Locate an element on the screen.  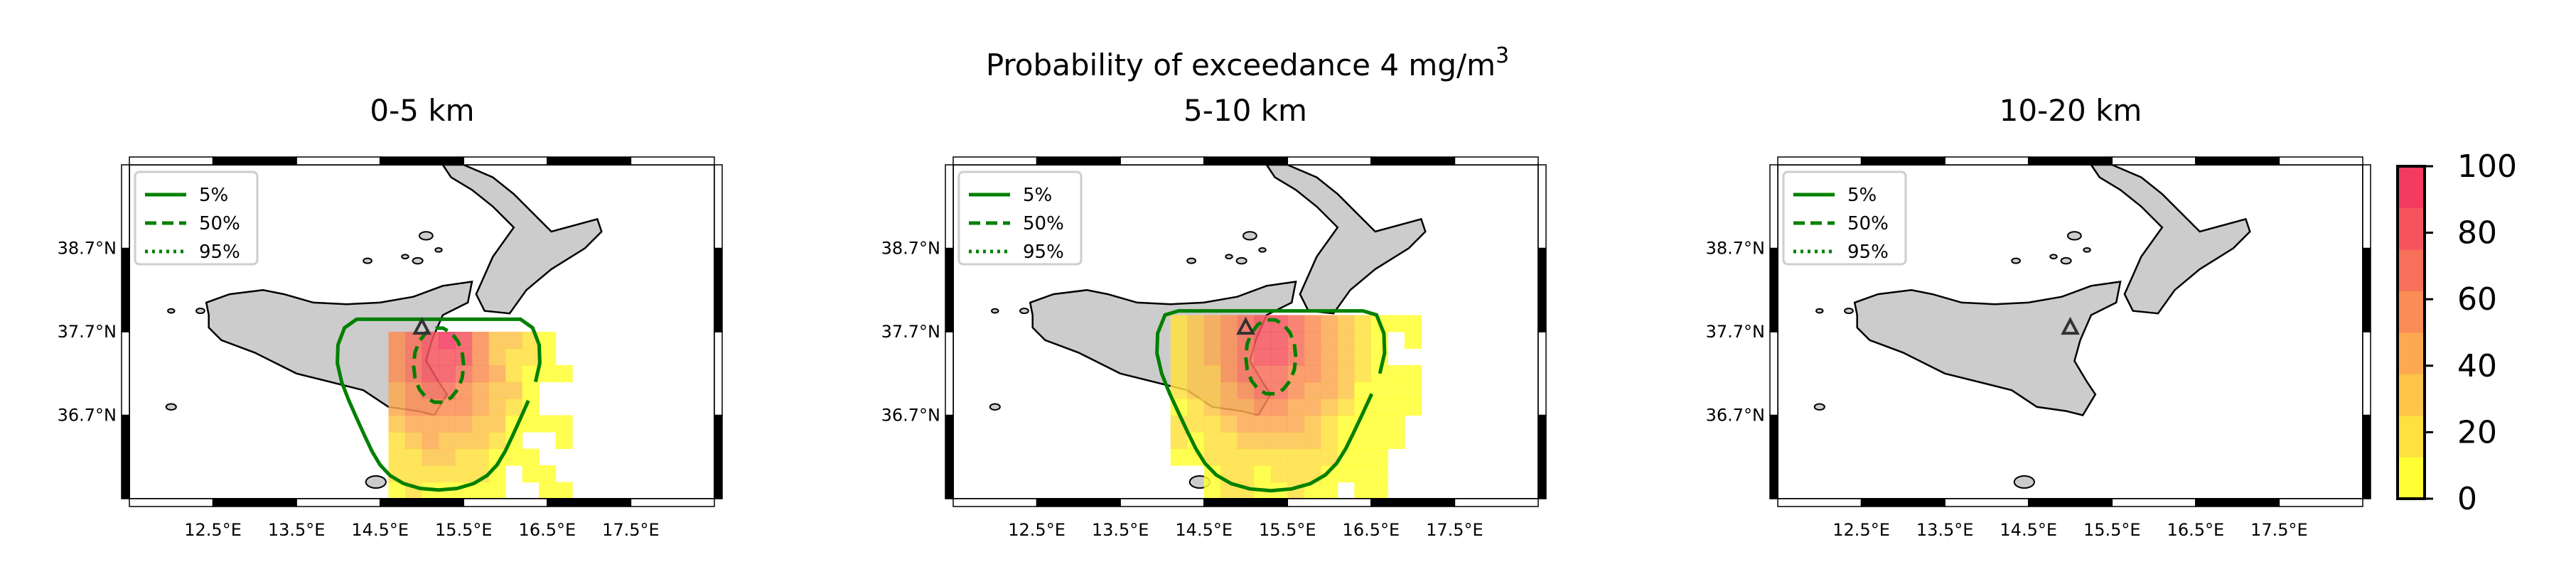
x-tick-label: 14.5°E is located at coordinates (1204, 530).